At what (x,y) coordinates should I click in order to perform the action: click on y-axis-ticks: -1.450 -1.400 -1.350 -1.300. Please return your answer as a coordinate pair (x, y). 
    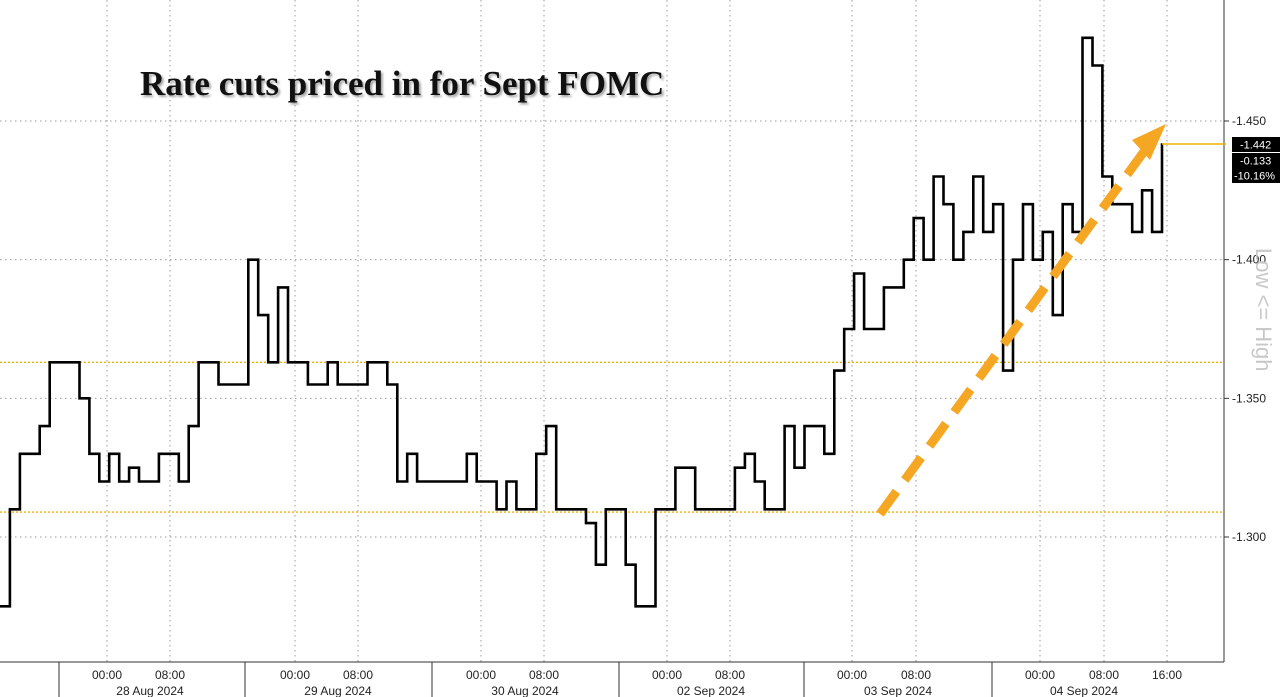
    Looking at the image, I should click on (1244, 331).